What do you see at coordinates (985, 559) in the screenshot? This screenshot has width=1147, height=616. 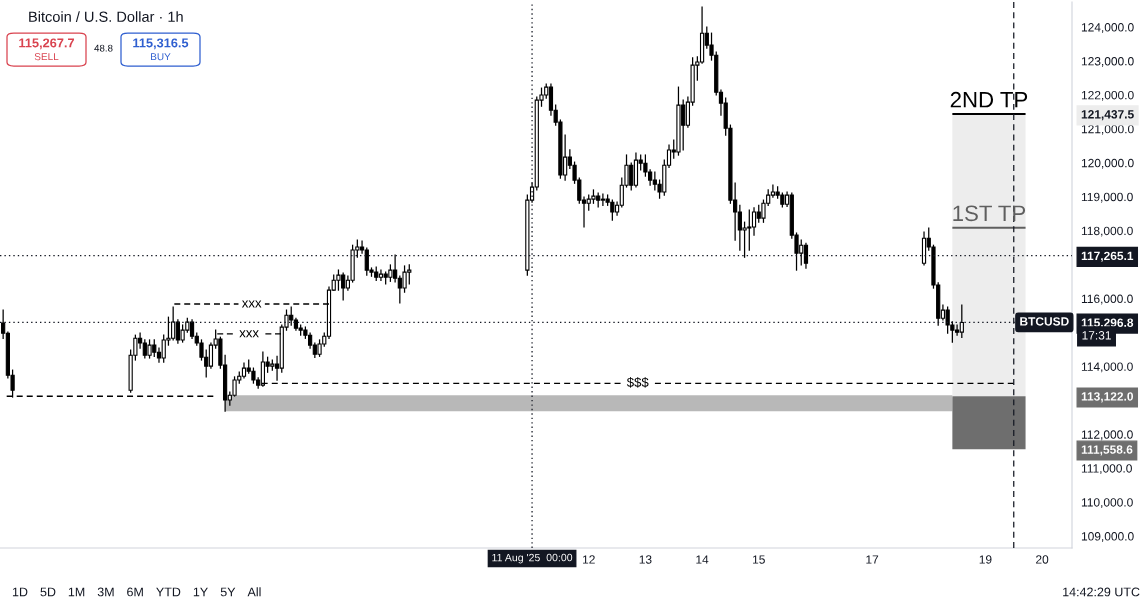 I see `x-tick-label: 19` at bounding box center [985, 559].